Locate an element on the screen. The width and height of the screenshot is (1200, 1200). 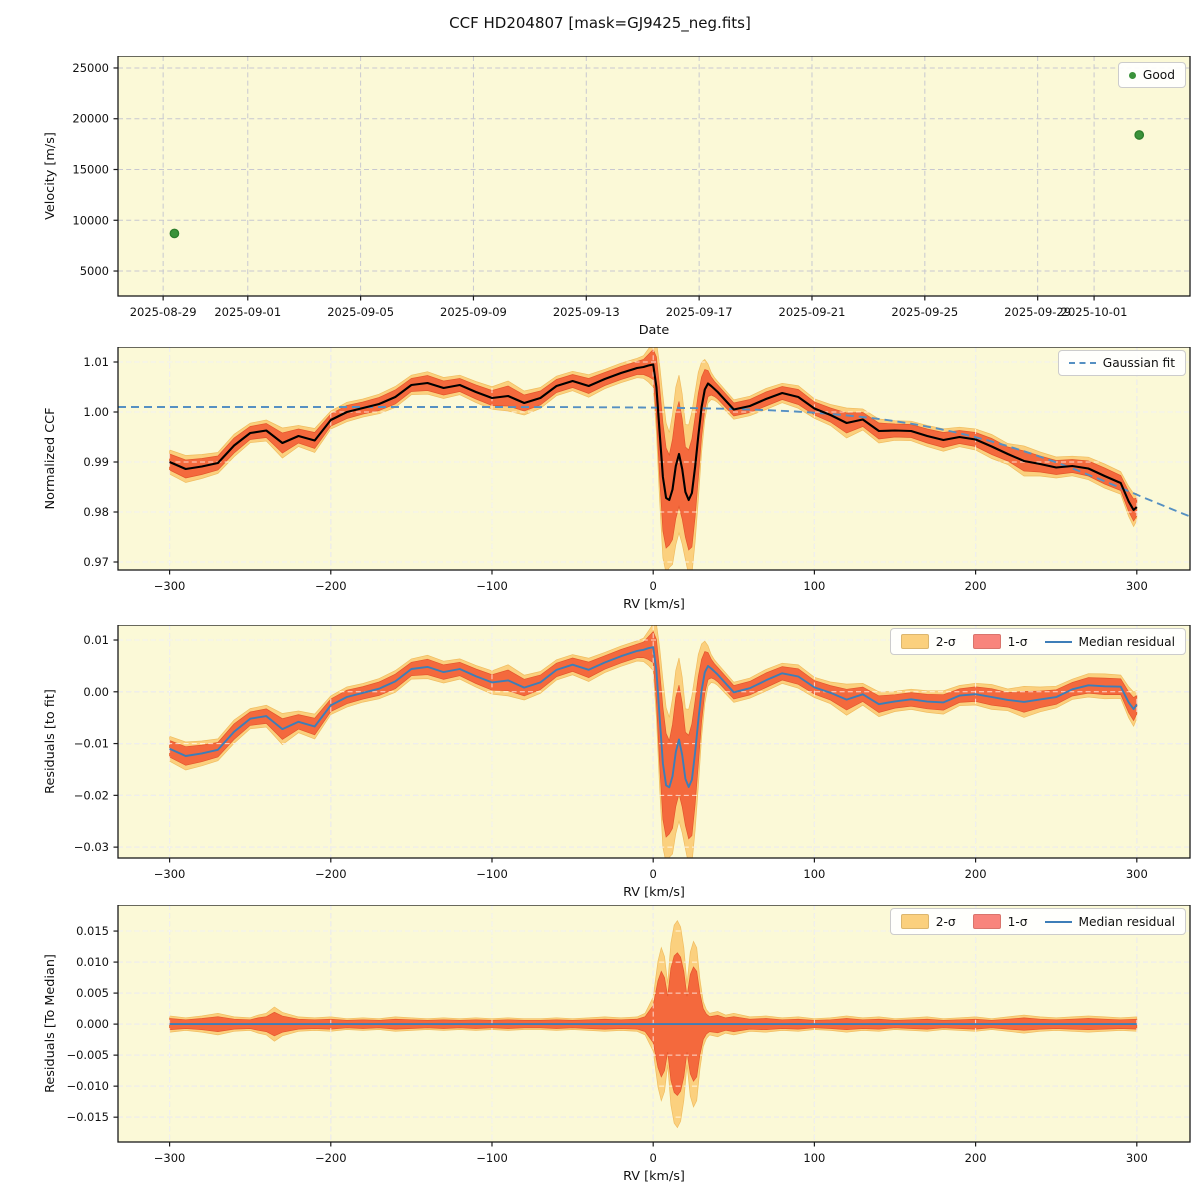
svg-text: 25000 is located at coordinates (90, 68).